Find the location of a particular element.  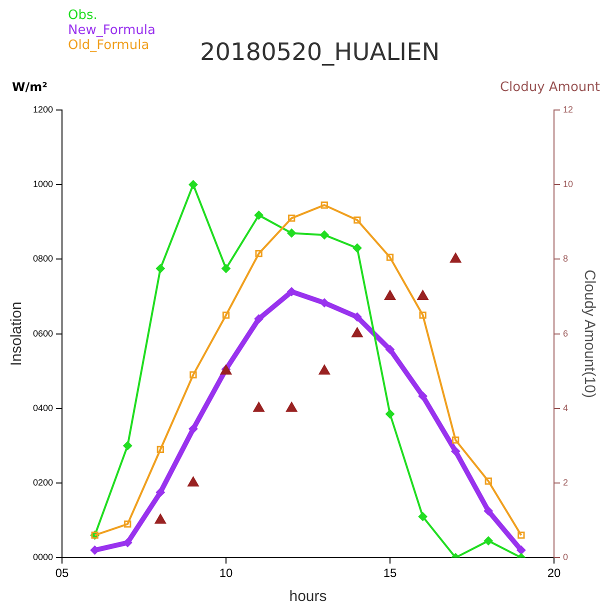

y-tick-label: 0200 is located at coordinates (43, 482).